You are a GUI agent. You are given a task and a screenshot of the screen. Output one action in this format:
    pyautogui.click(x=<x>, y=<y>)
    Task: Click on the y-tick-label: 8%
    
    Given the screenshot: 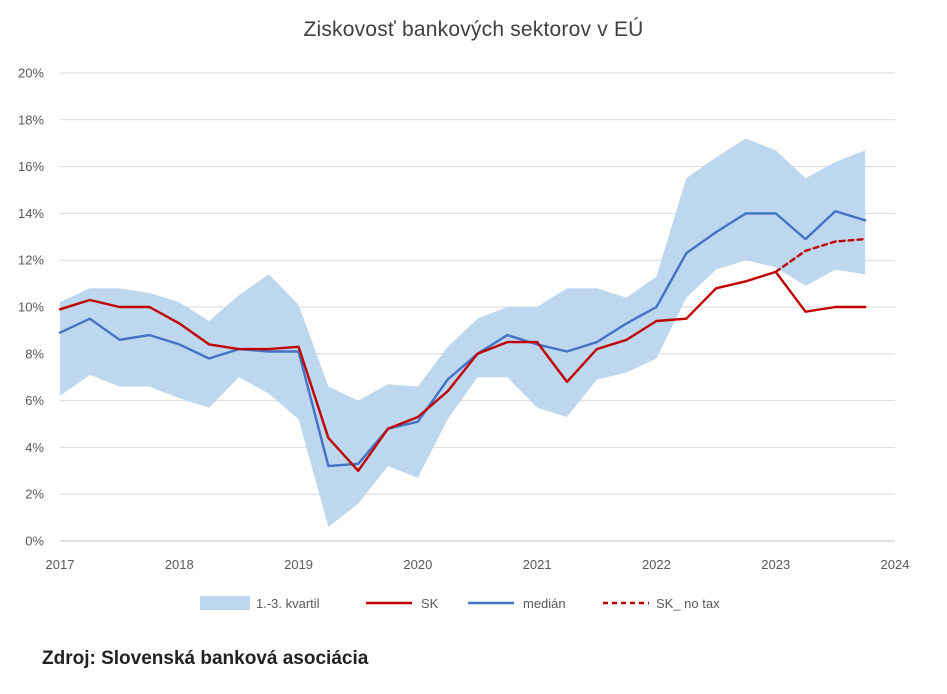 What is the action you would take?
    pyautogui.click(x=34, y=353)
    